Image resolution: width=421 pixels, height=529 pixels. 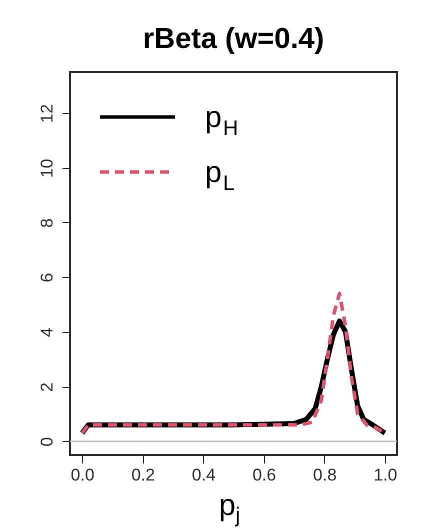 What do you see at coordinates (47, 168) in the screenshot?
I see `y-tick-label: 10` at bounding box center [47, 168].